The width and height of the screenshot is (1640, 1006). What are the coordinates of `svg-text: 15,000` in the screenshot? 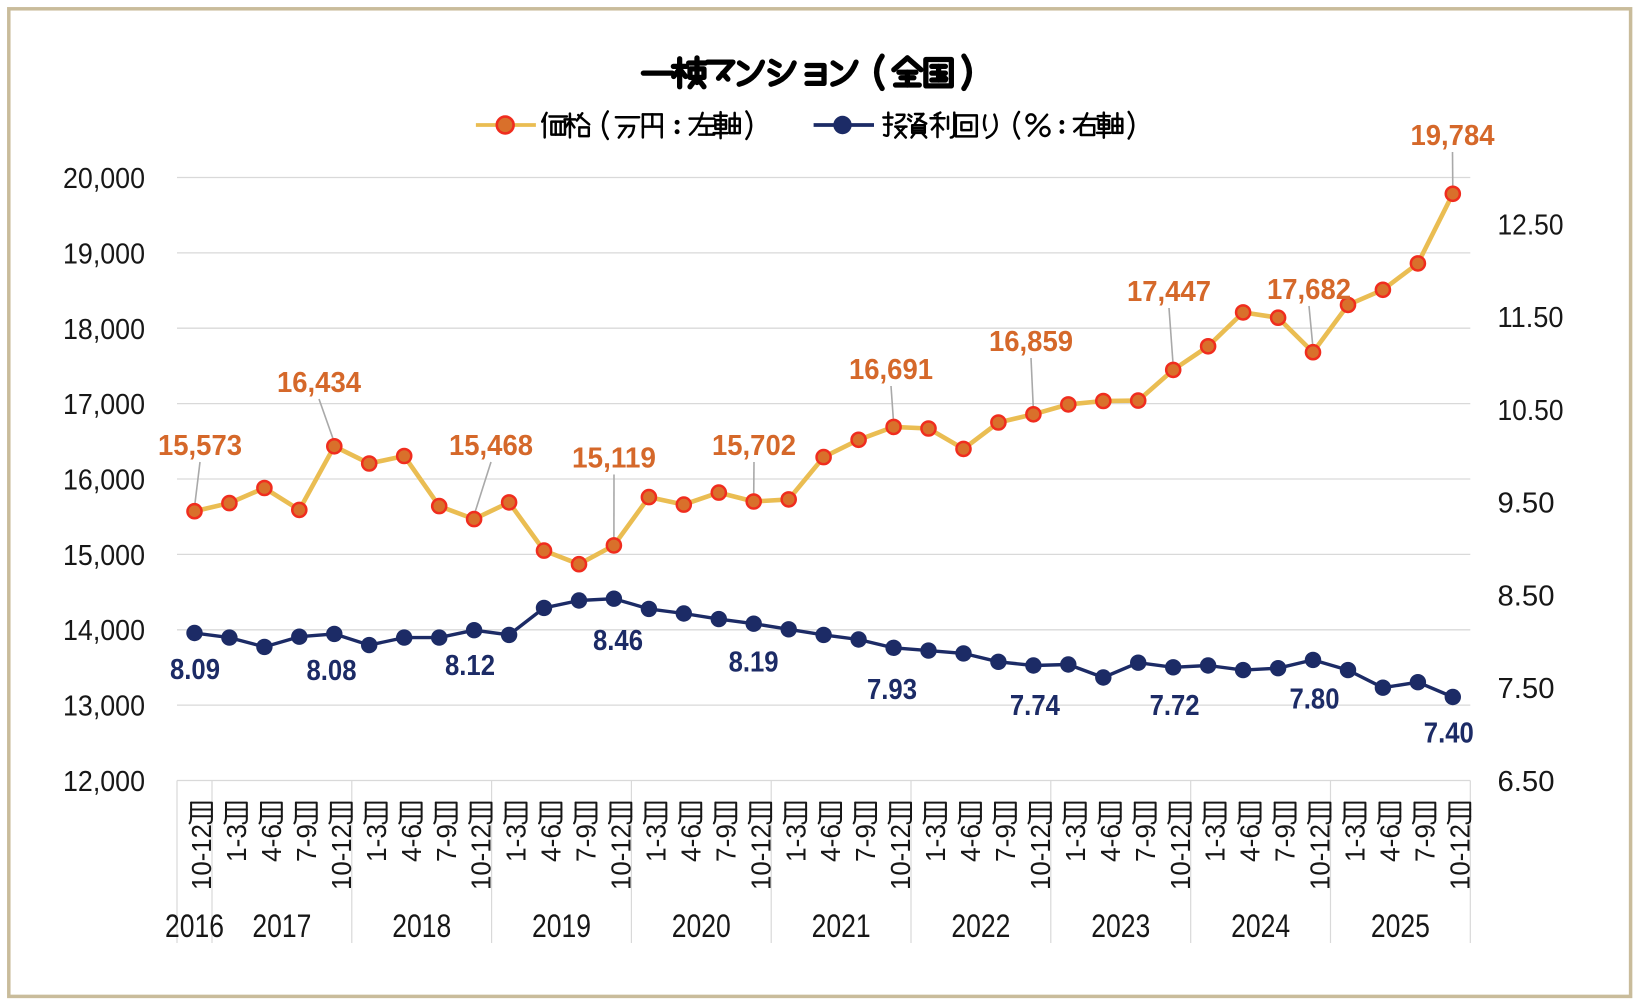 It's located at (104, 556).